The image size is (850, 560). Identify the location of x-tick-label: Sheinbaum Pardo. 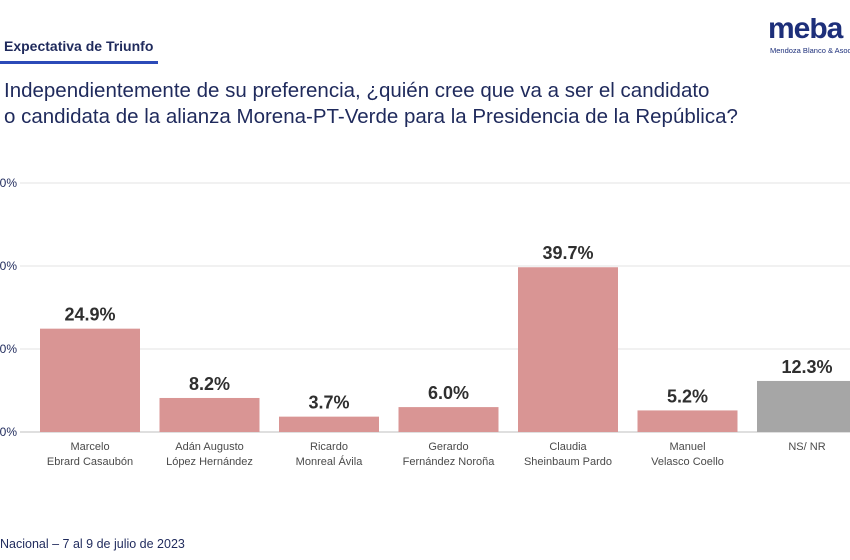
(568, 462).